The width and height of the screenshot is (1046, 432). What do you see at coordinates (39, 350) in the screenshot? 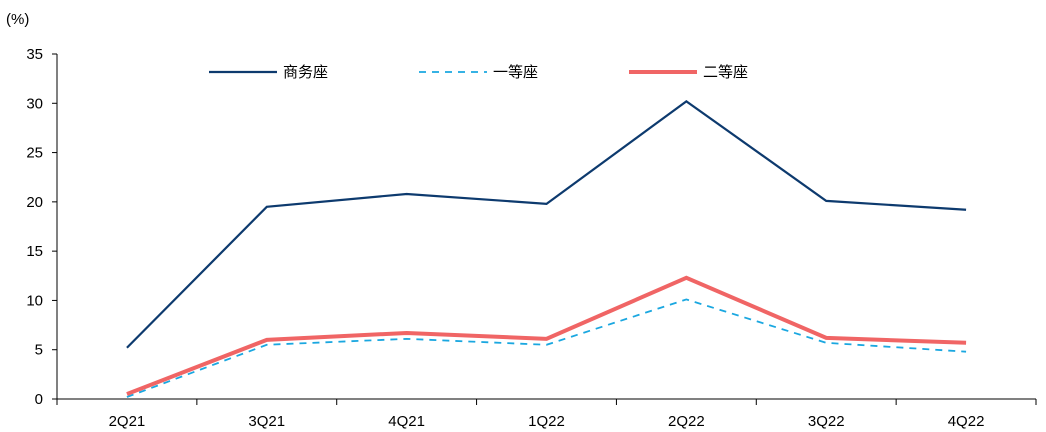
I see `y-tick-label: 5` at bounding box center [39, 350].